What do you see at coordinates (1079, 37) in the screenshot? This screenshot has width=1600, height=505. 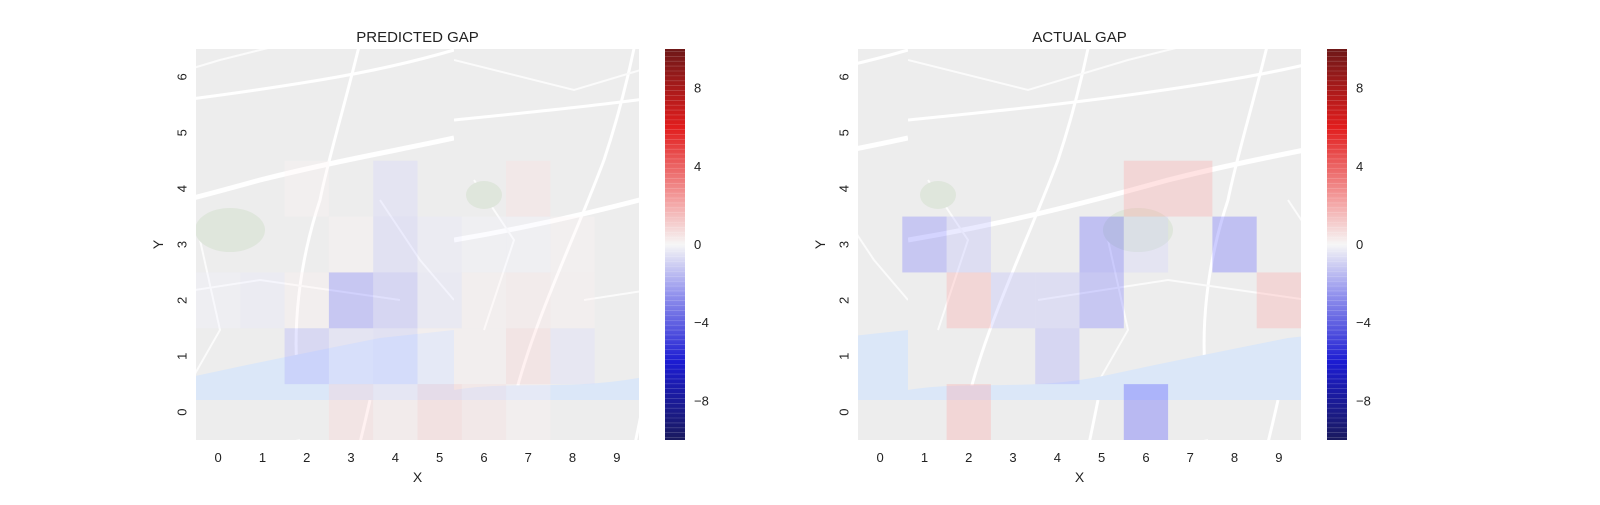 I see `chart-title: ACTUAL GAP` at bounding box center [1079, 37].